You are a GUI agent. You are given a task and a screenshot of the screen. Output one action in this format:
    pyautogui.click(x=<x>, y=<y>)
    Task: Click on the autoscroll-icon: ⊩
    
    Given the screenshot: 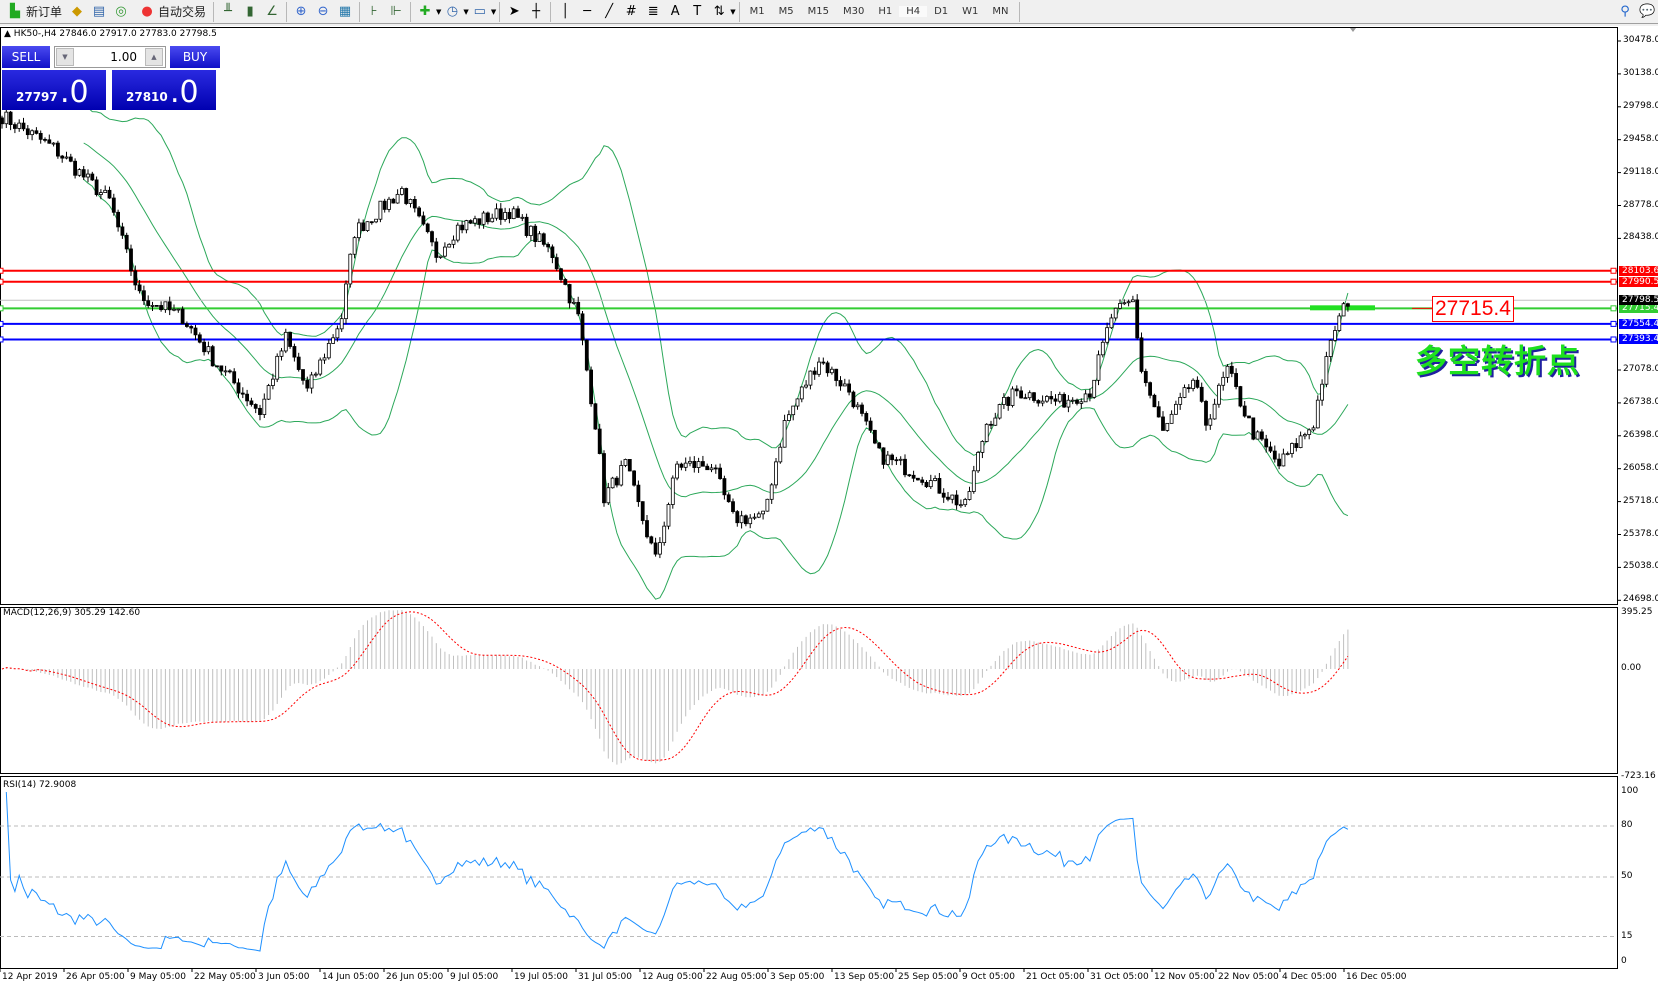 What is the action you would take?
    pyautogui.click(x=396, y=11)
    